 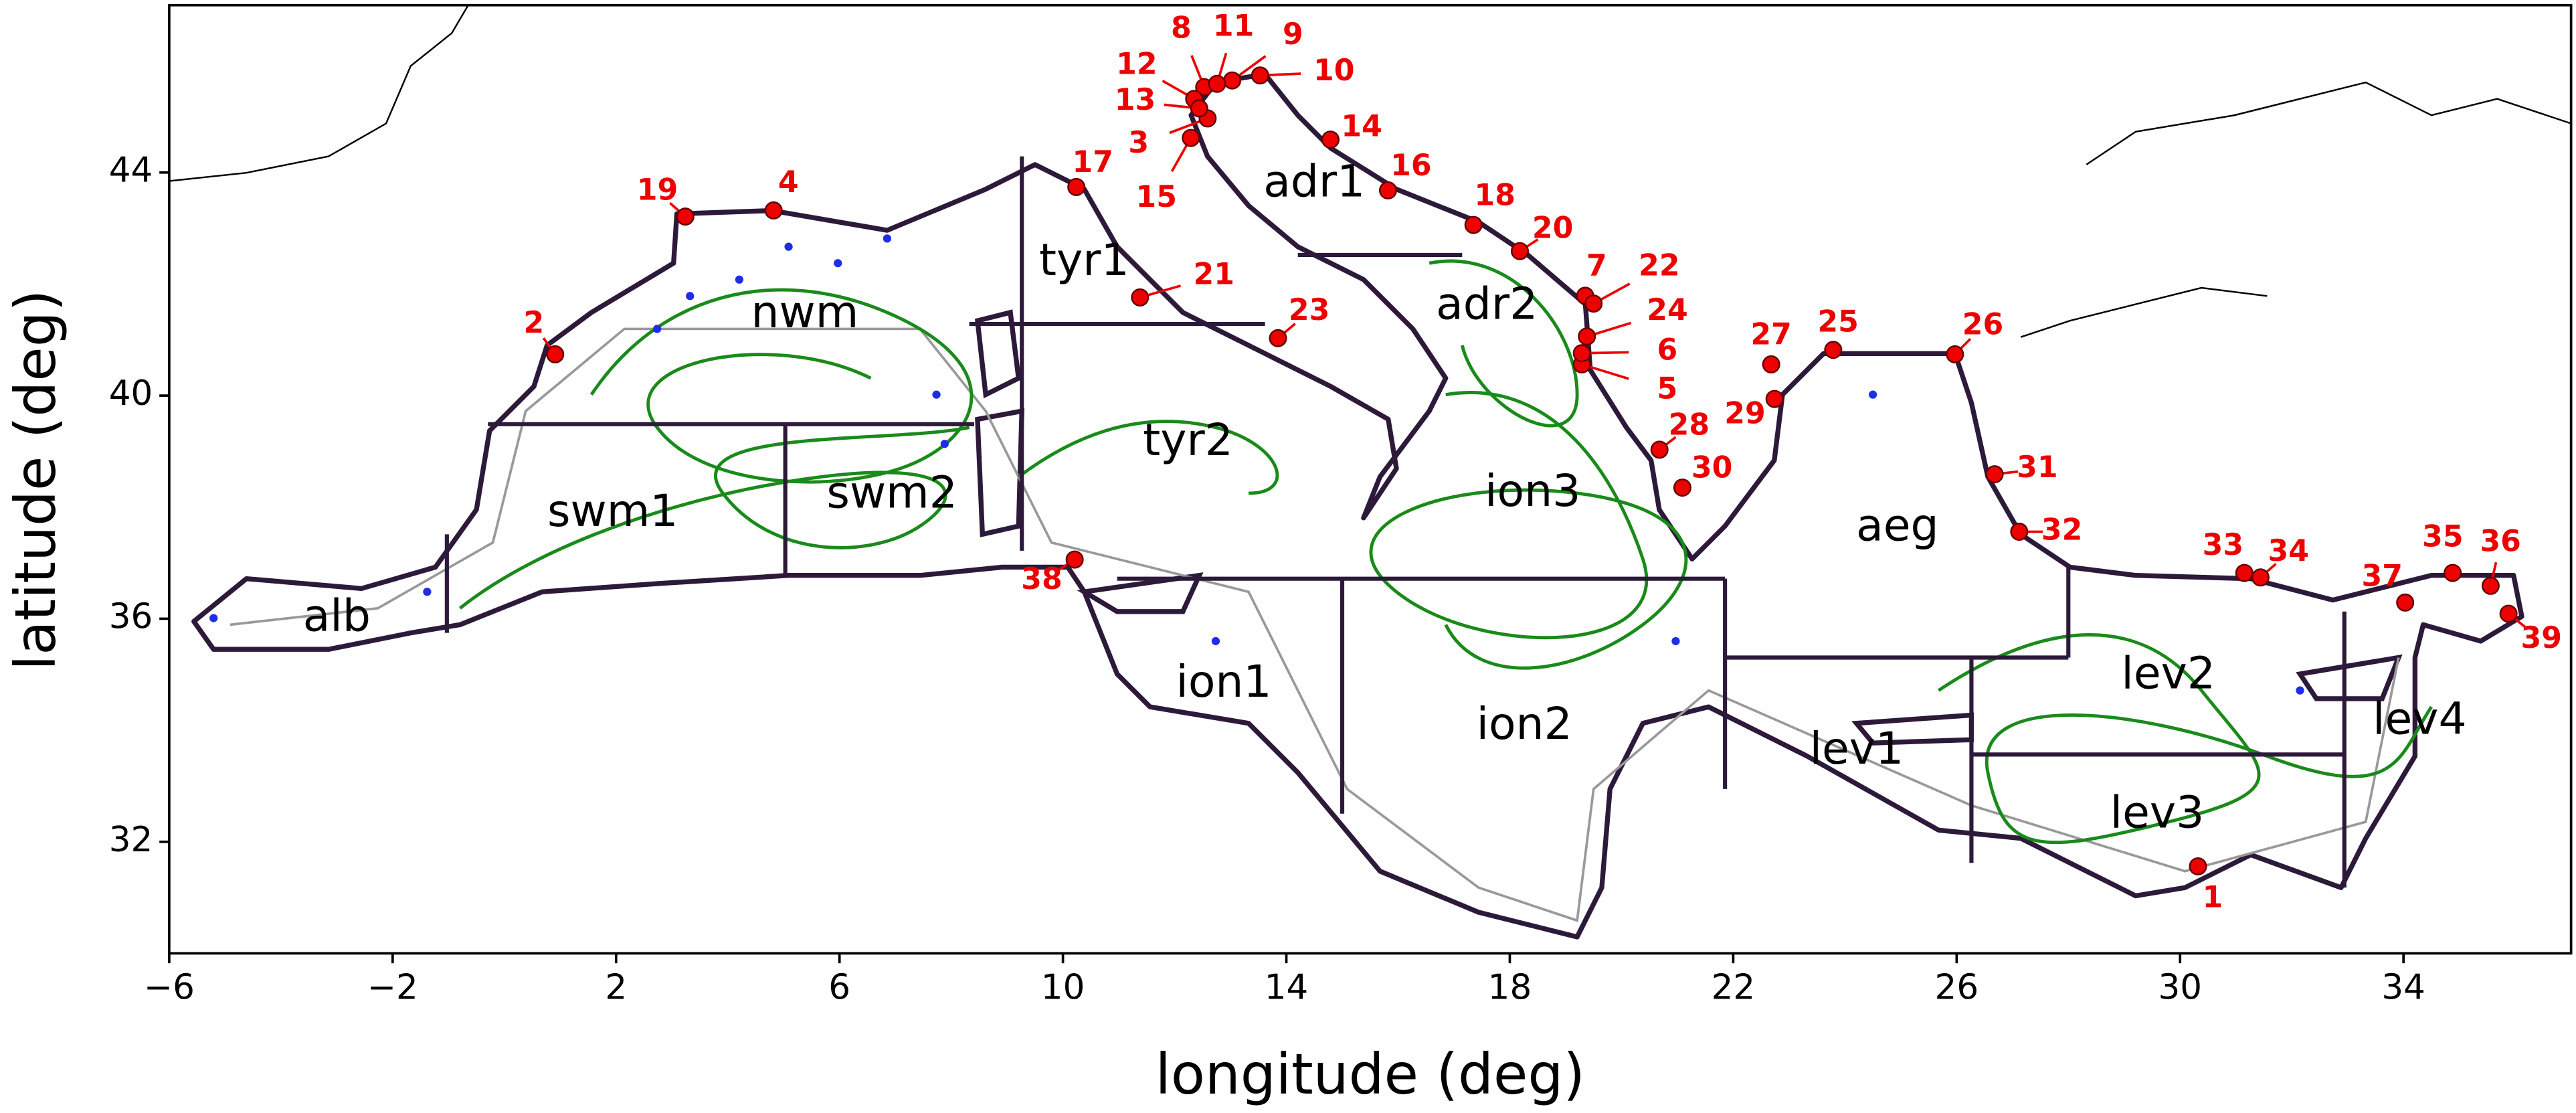 I want to click on station-label: 4, so click(x=788, y=182).